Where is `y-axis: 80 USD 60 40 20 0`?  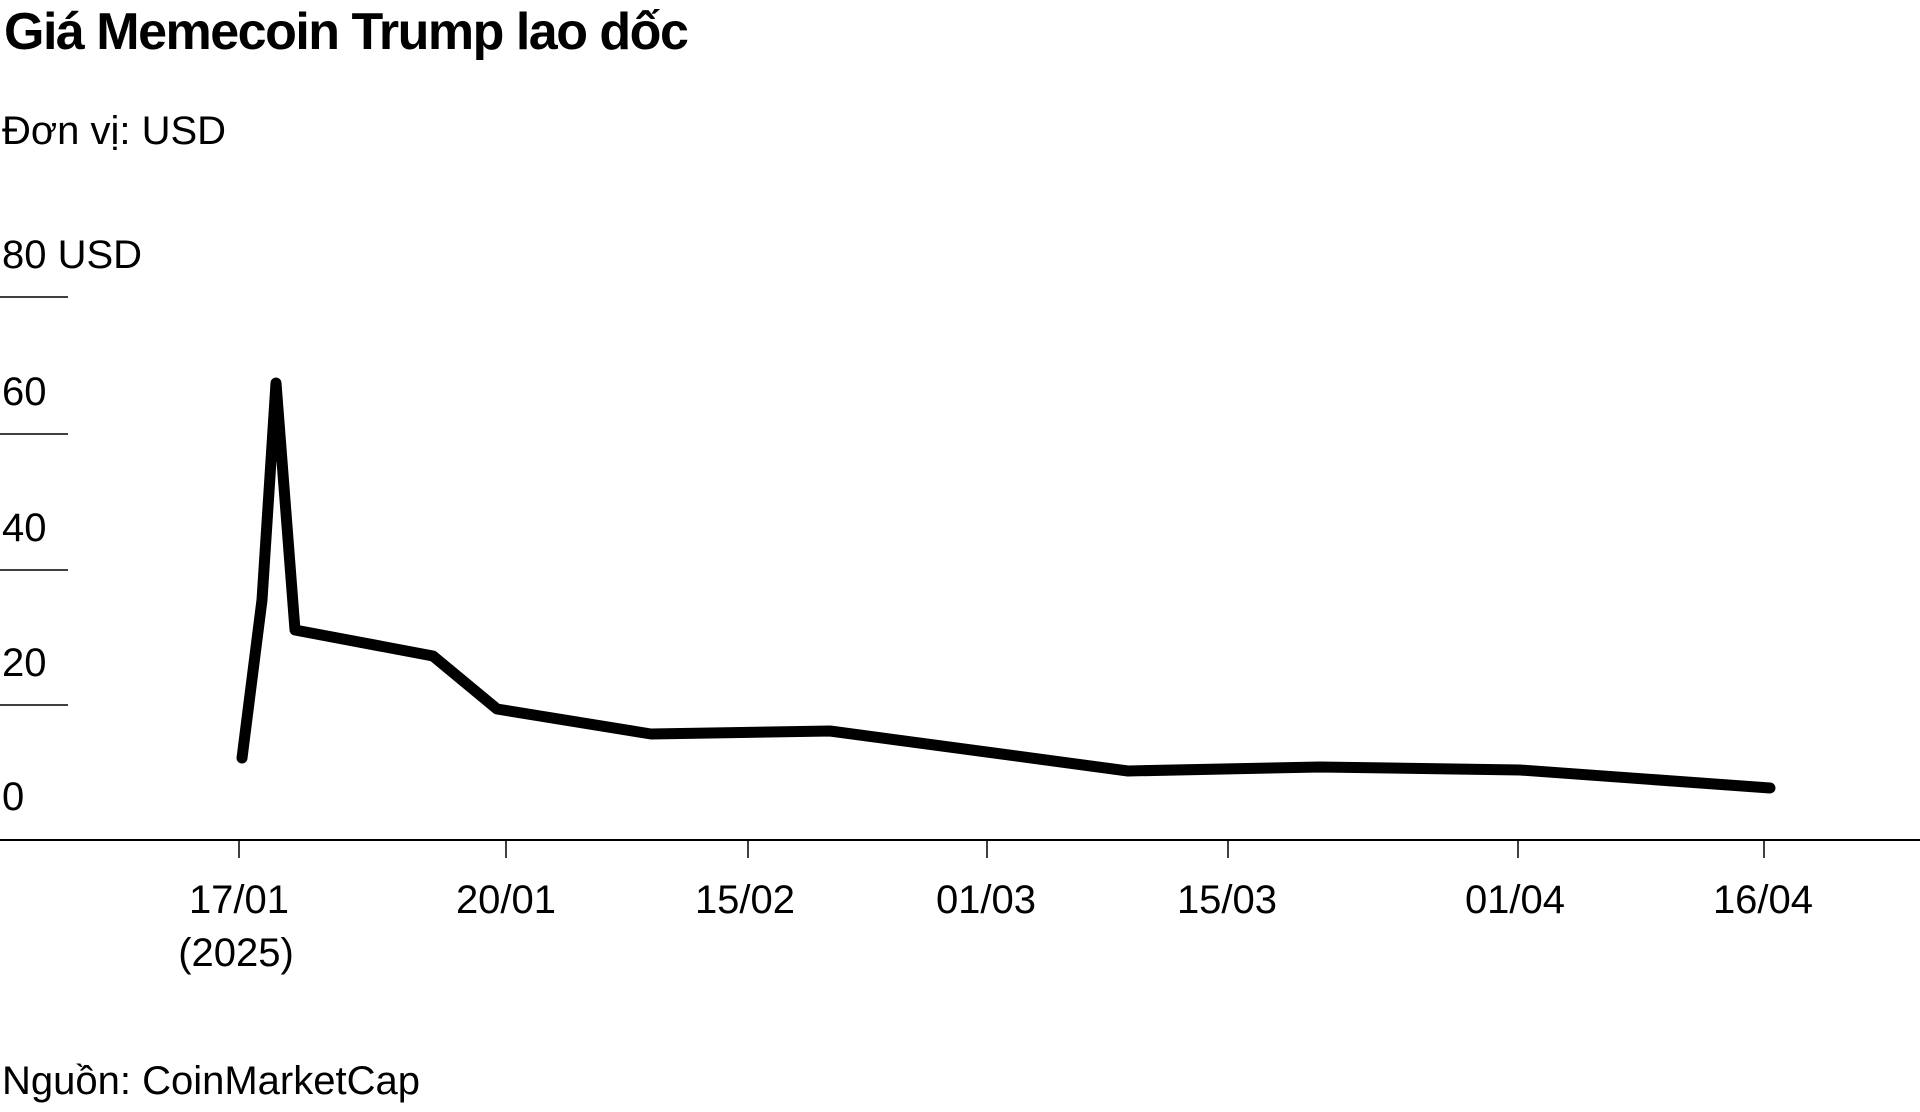
y-axis: 80 USD 60 40 20 0 is located at coordinates (71, 526).